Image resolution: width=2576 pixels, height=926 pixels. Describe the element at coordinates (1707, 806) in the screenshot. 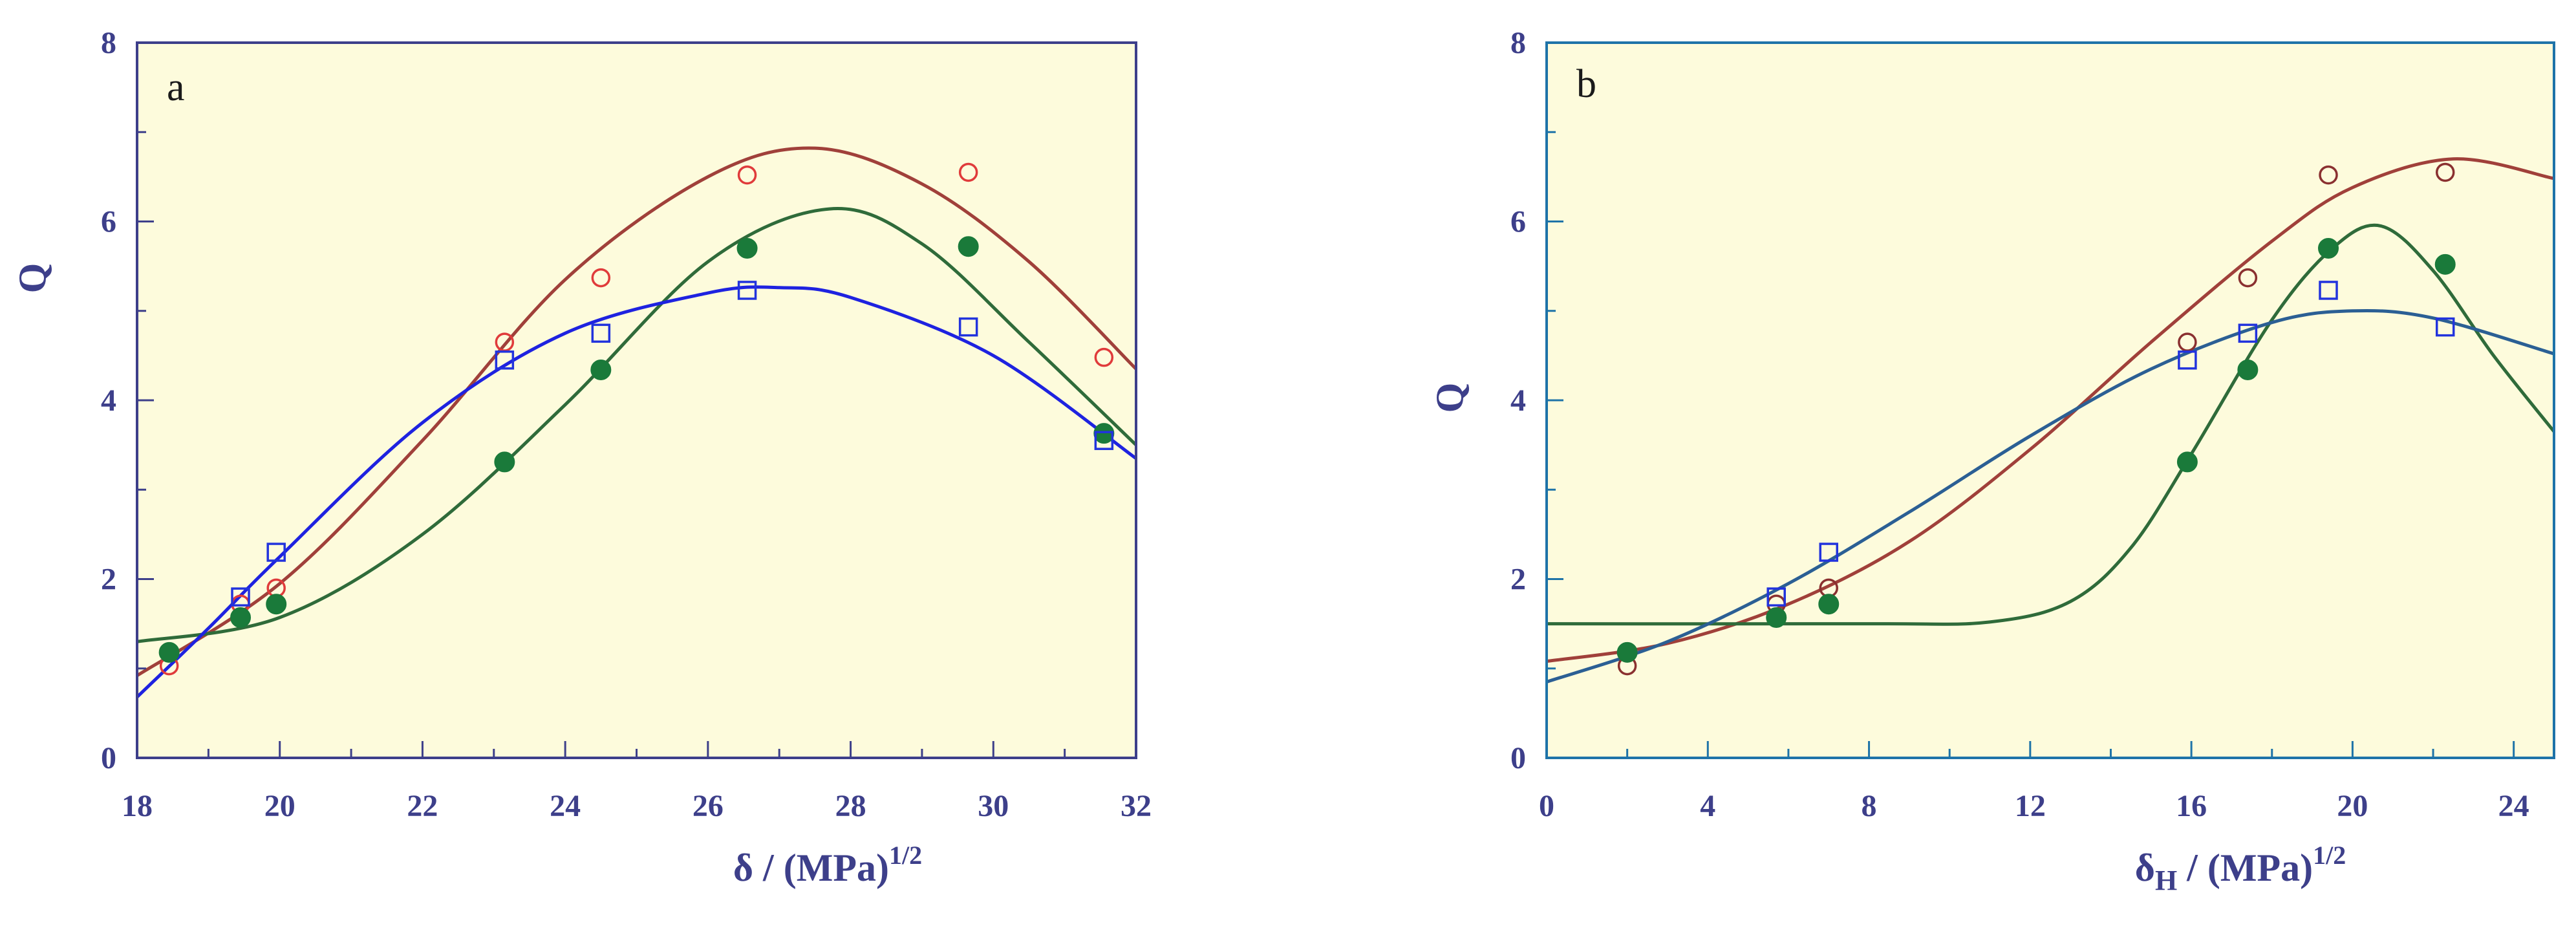

I see `x-tick-label: 4` at that location.